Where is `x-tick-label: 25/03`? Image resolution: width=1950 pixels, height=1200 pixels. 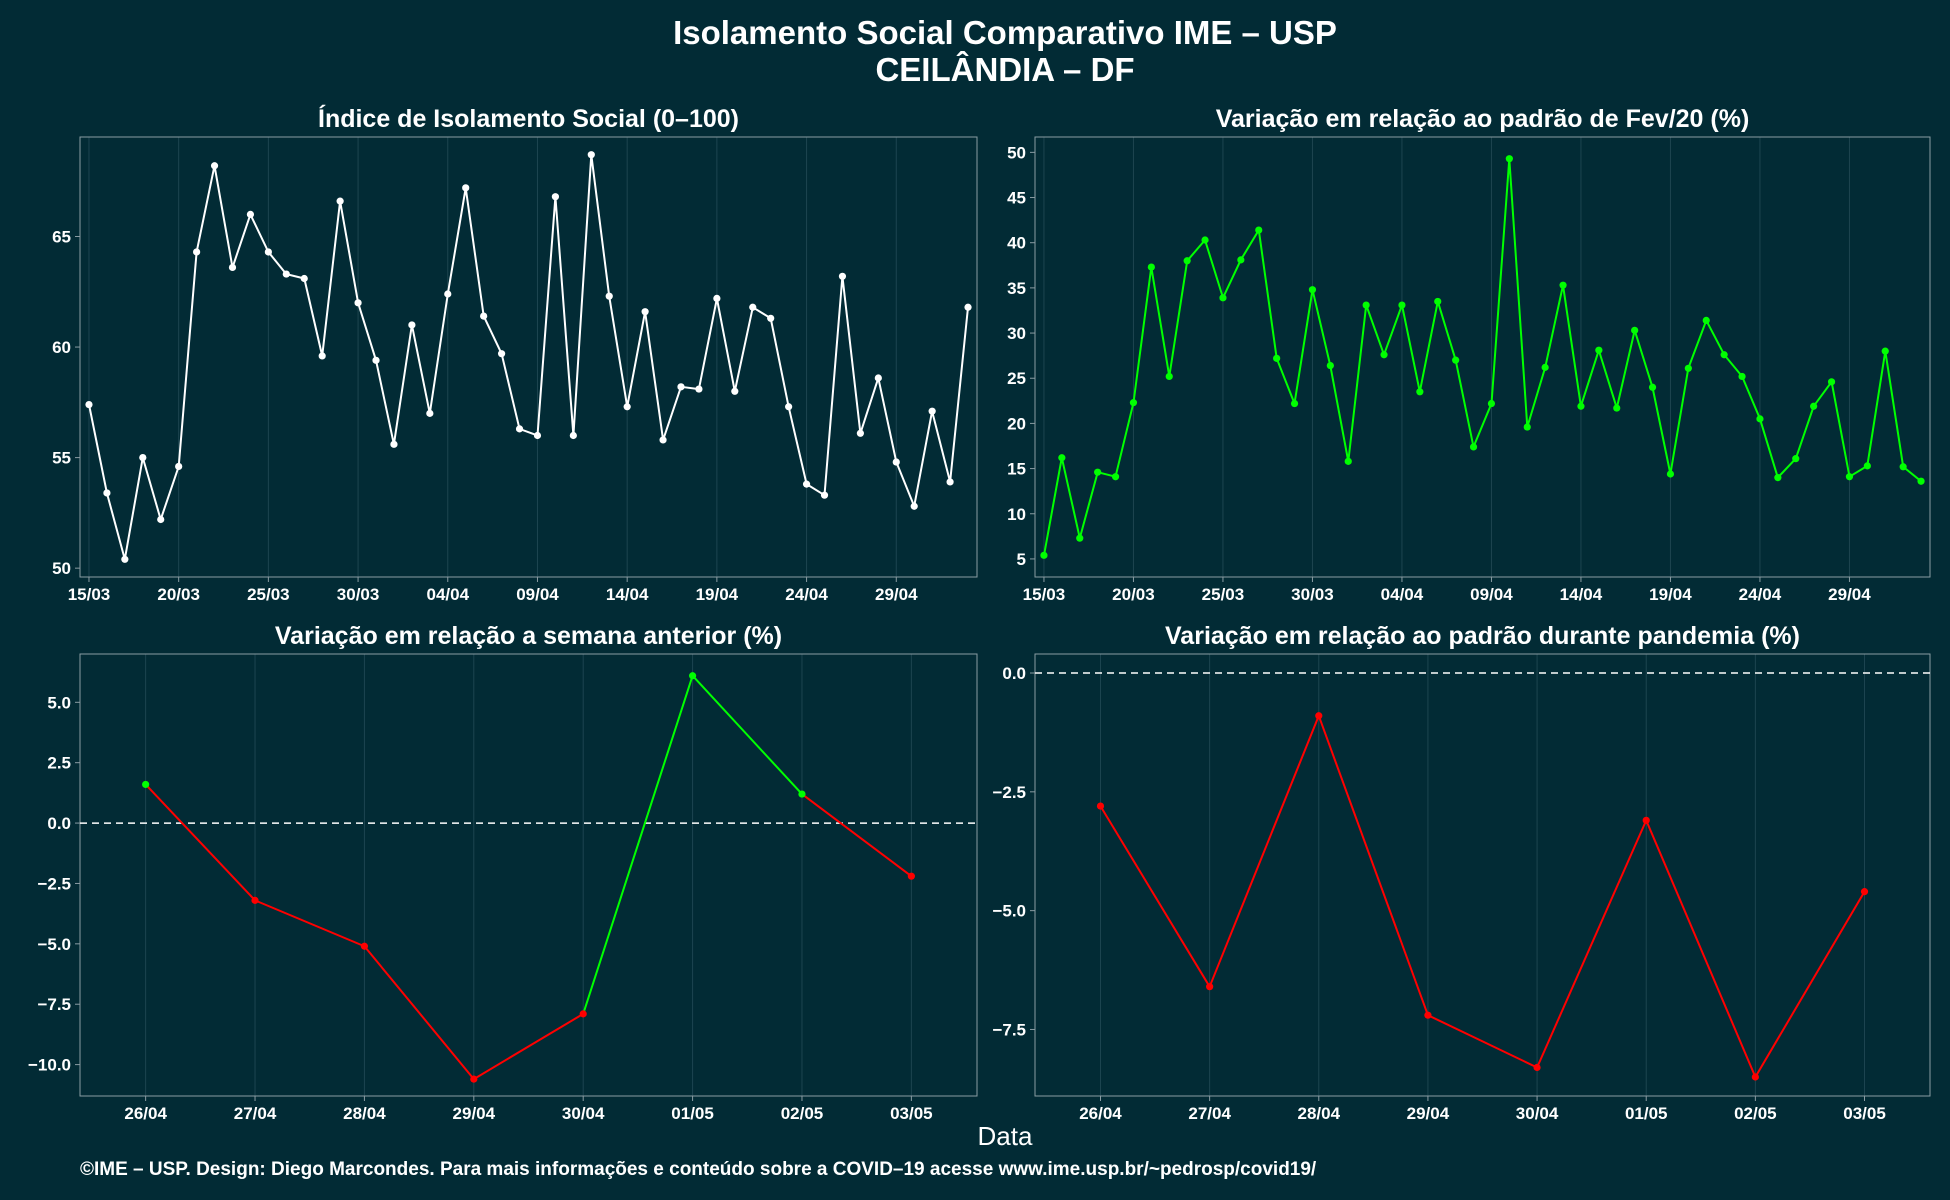 x-tick-label: 25/03 is located at coordinates (1223, 594).